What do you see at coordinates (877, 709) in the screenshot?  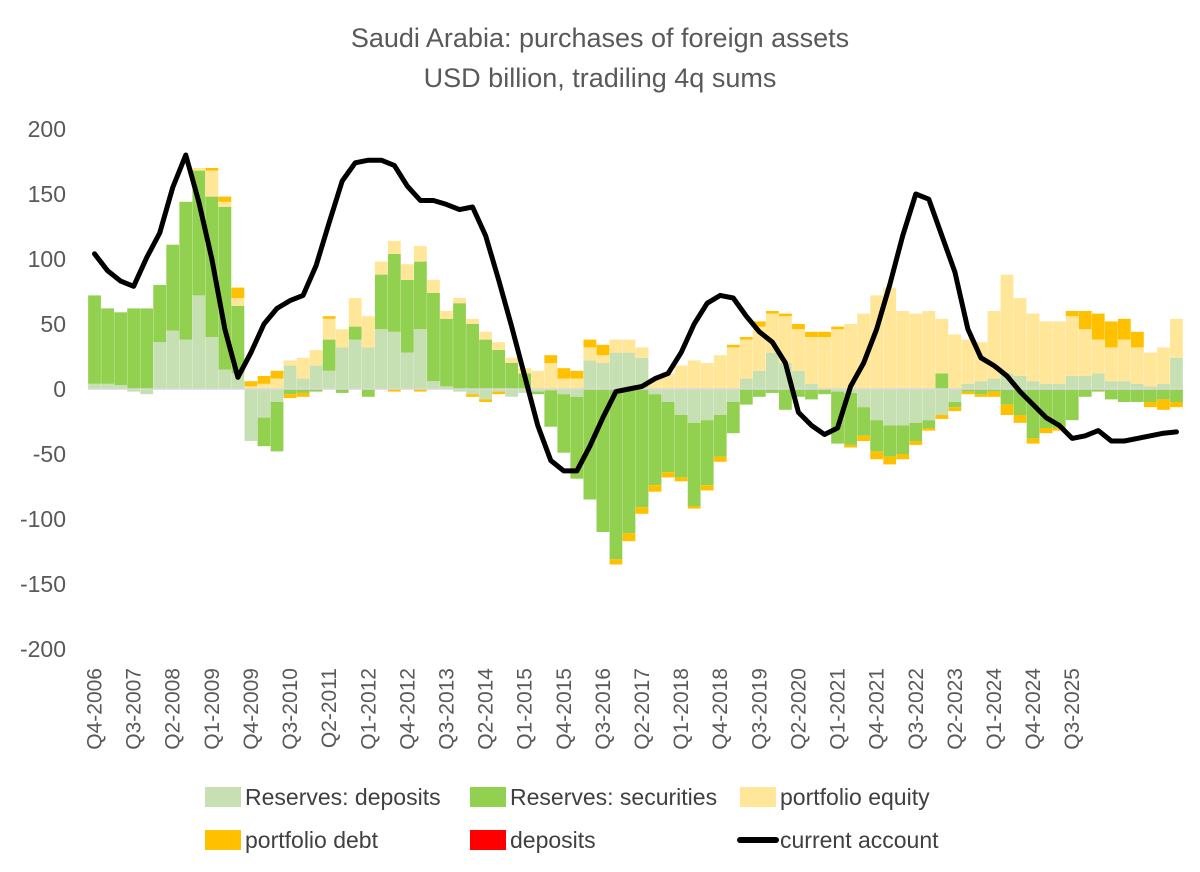 I see `x-tick-label: Q4-2021` at bounding box center [877, 709].